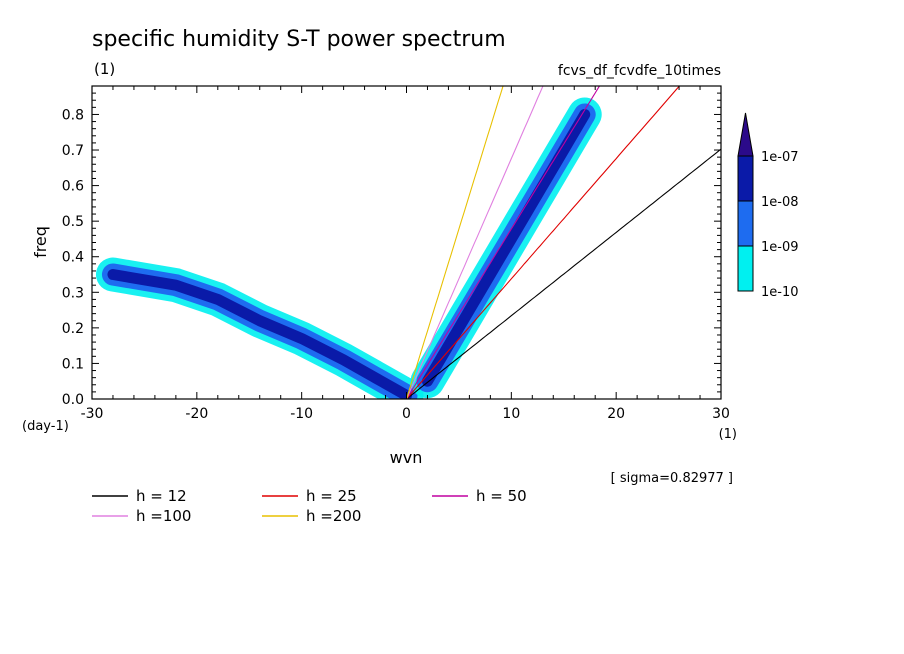 The width and height of the screenshot is (904, 654). Describe the element at coordinates (92, 414) in the screenshot. I see `x-tick-label: -30` at that location.